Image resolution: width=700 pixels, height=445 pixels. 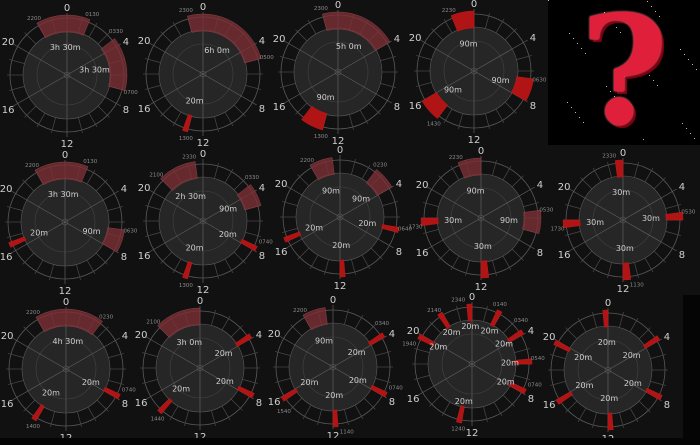 I want to click on time-label: 2230, so click(x=449, y=11).